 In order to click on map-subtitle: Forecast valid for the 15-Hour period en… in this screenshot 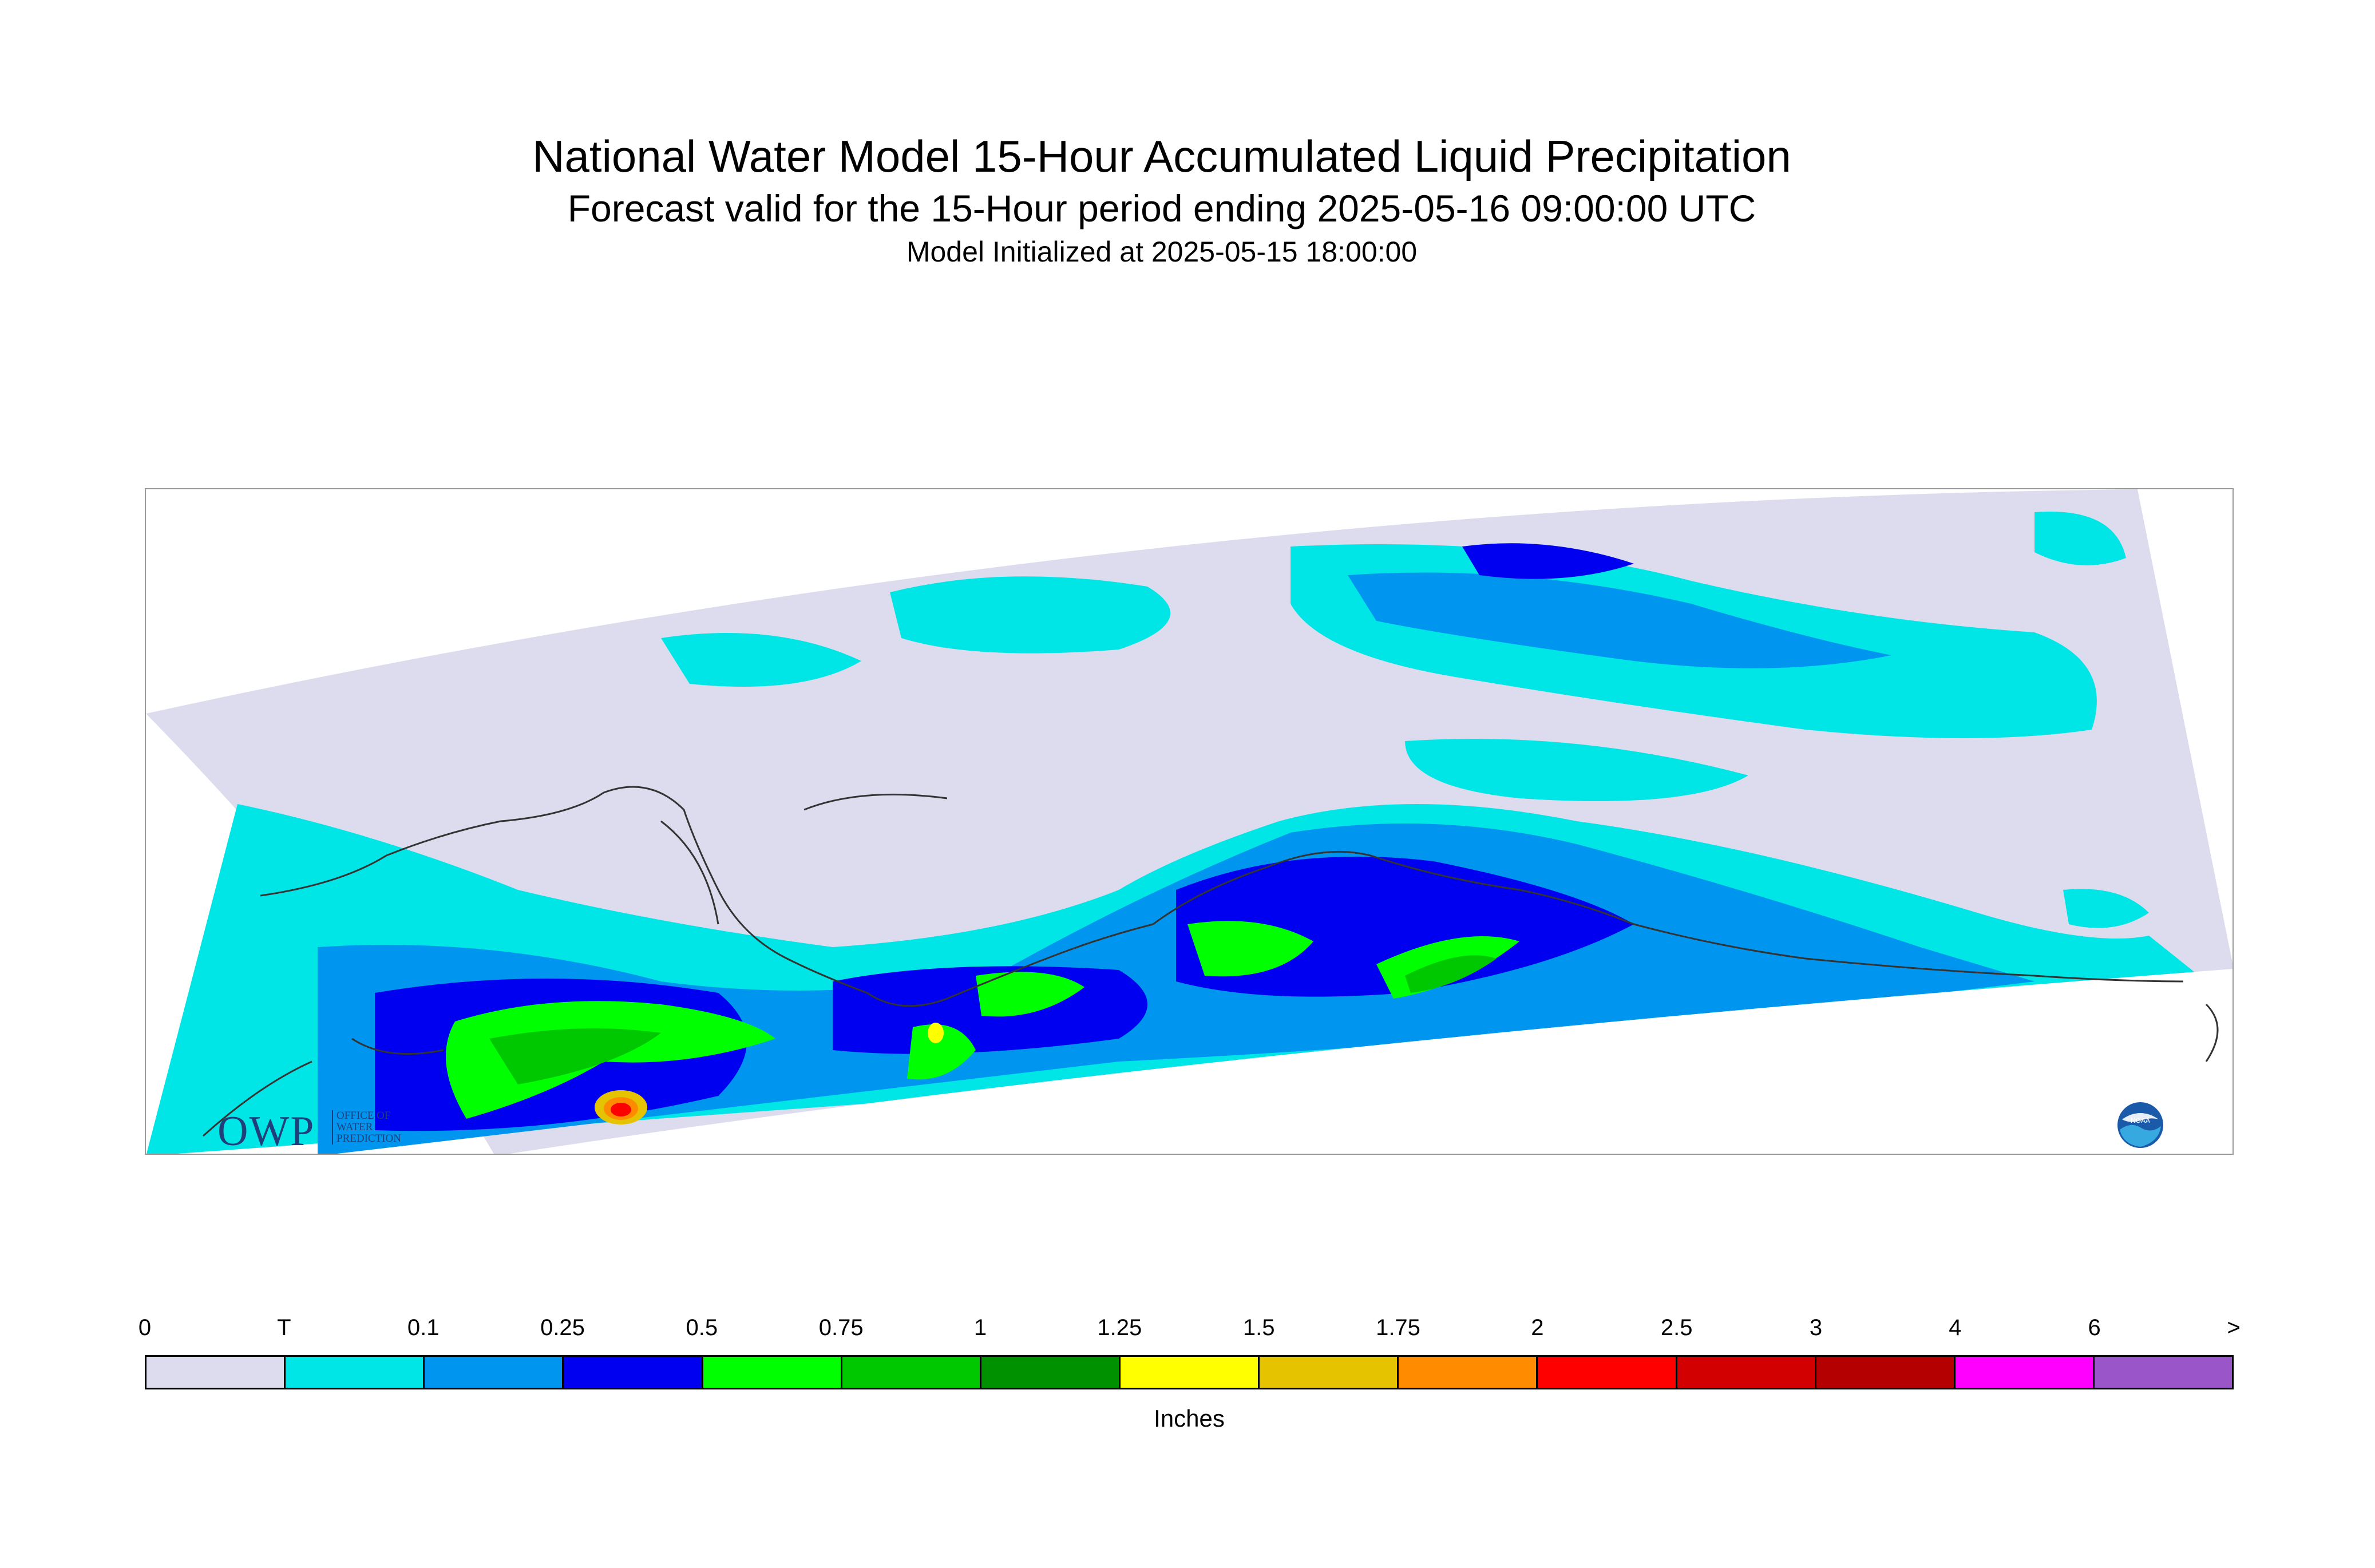, I will do `click(1161, 208)`.